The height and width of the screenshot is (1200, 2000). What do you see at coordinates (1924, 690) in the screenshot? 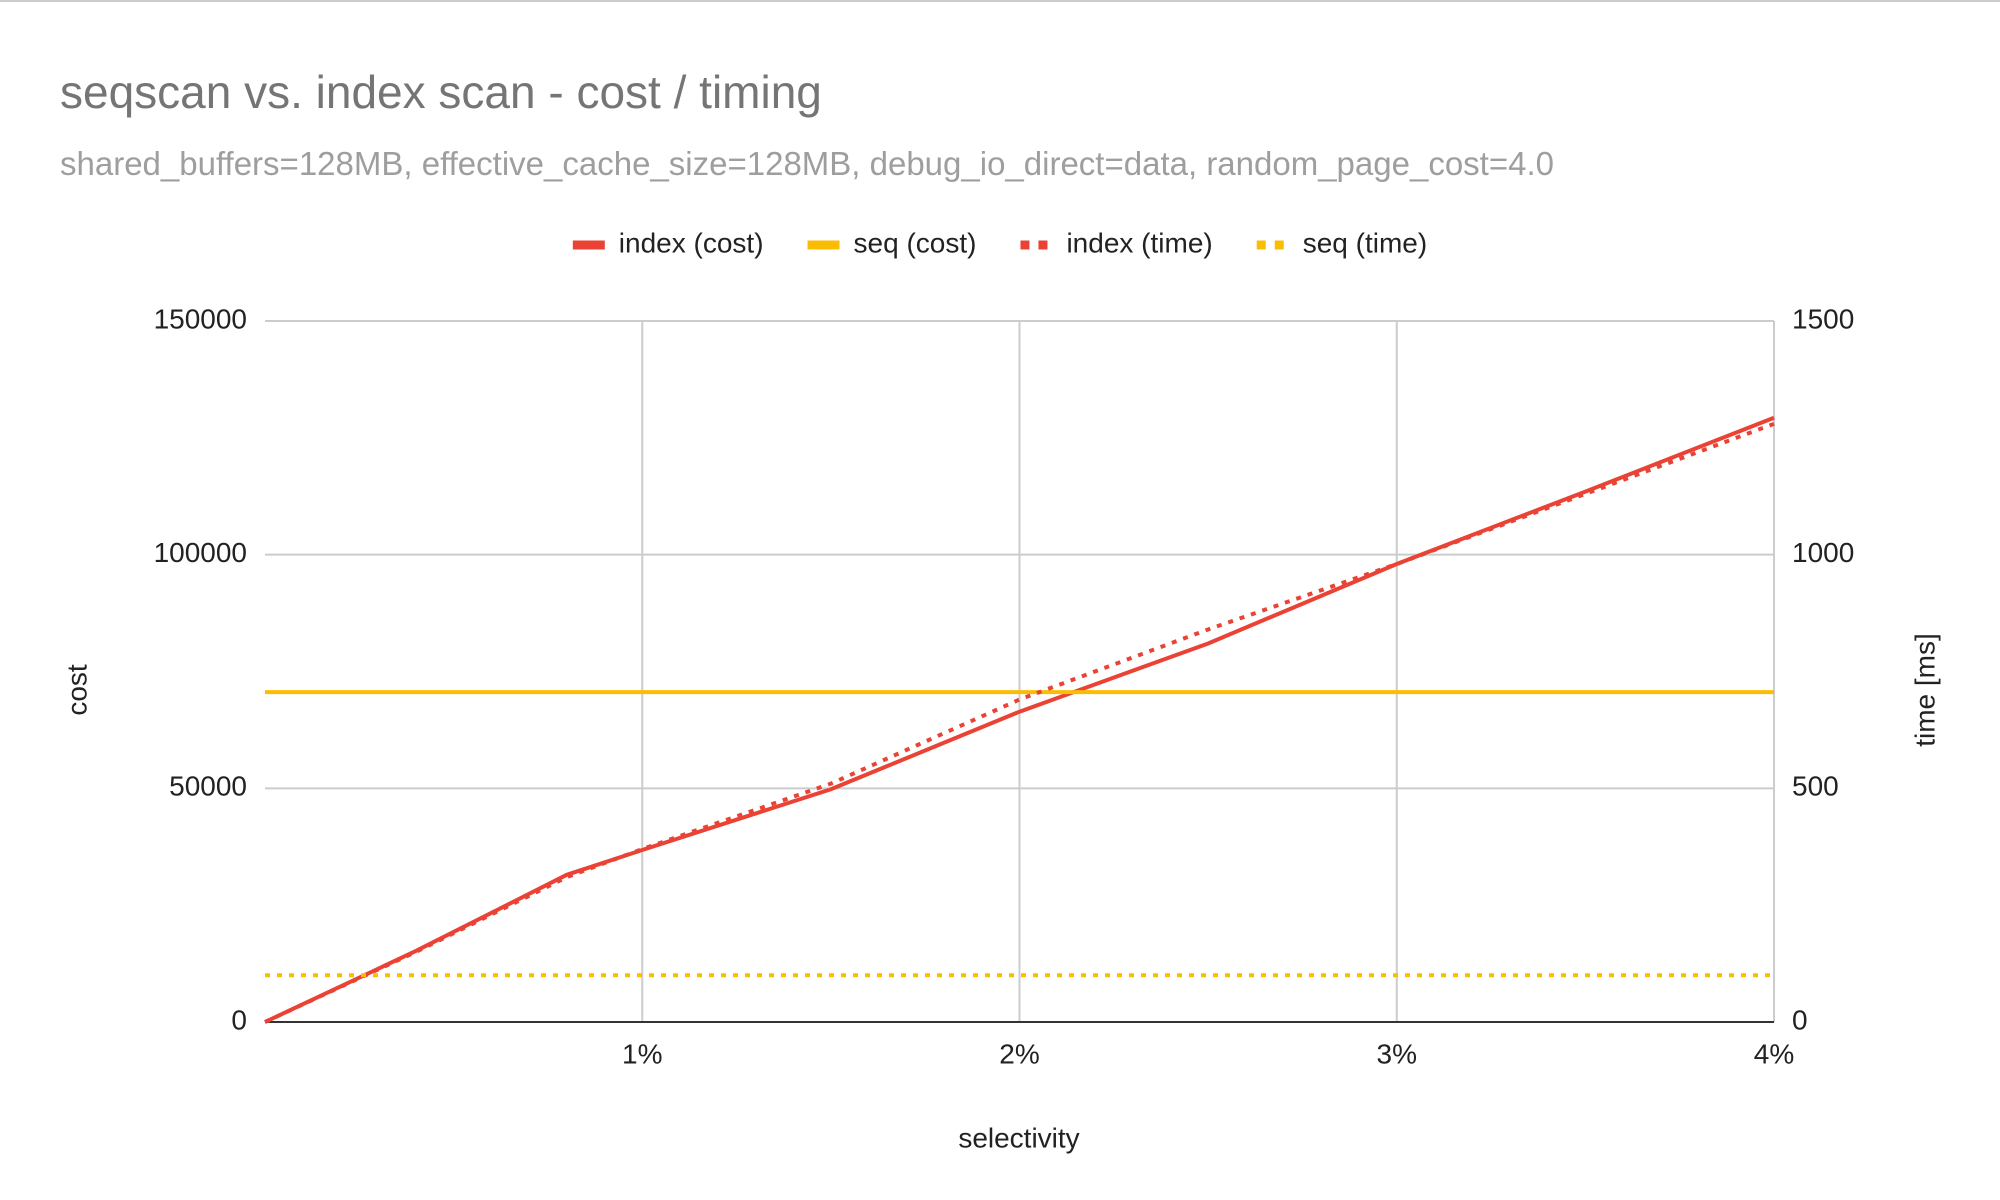
I see `y2-axis-label: time [ms]` at bounding box center [1924, 690].